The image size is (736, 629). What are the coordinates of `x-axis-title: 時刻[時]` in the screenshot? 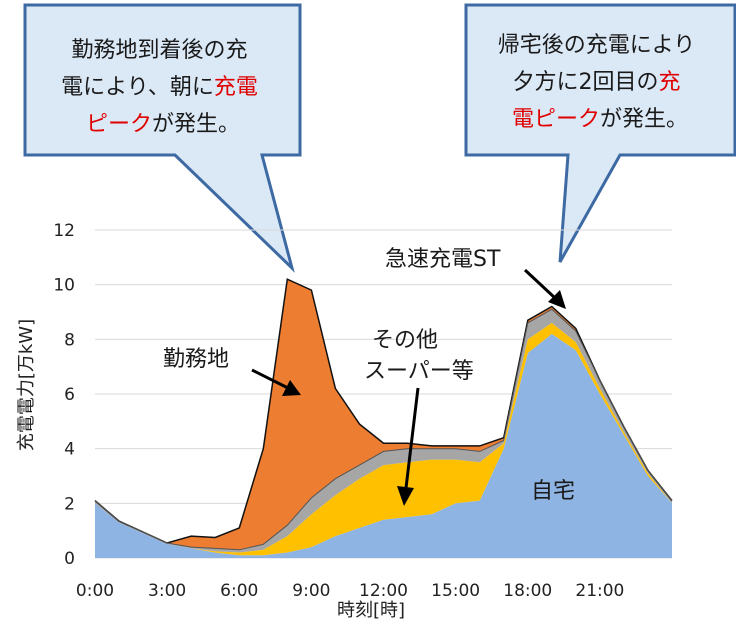 It's located at (371, 610).